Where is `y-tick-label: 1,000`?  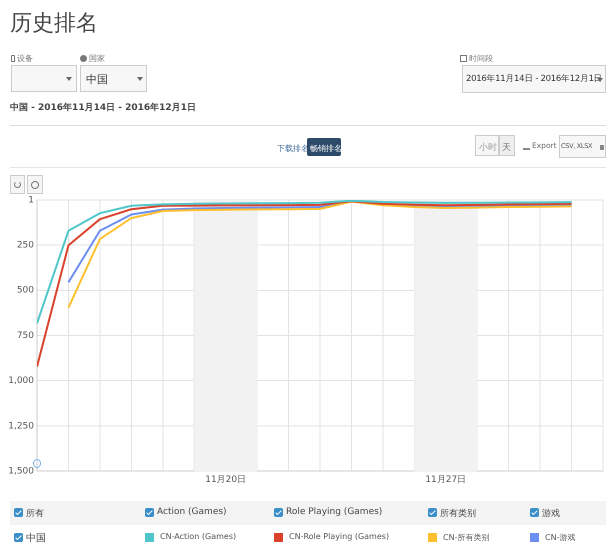
y-tick-label: 1,000 is located at coordinates (21, 381).